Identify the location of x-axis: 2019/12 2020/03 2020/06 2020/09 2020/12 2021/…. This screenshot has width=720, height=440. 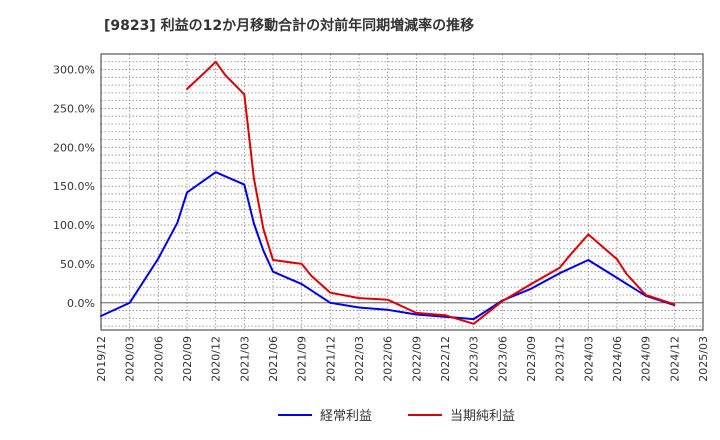
(402, 359).